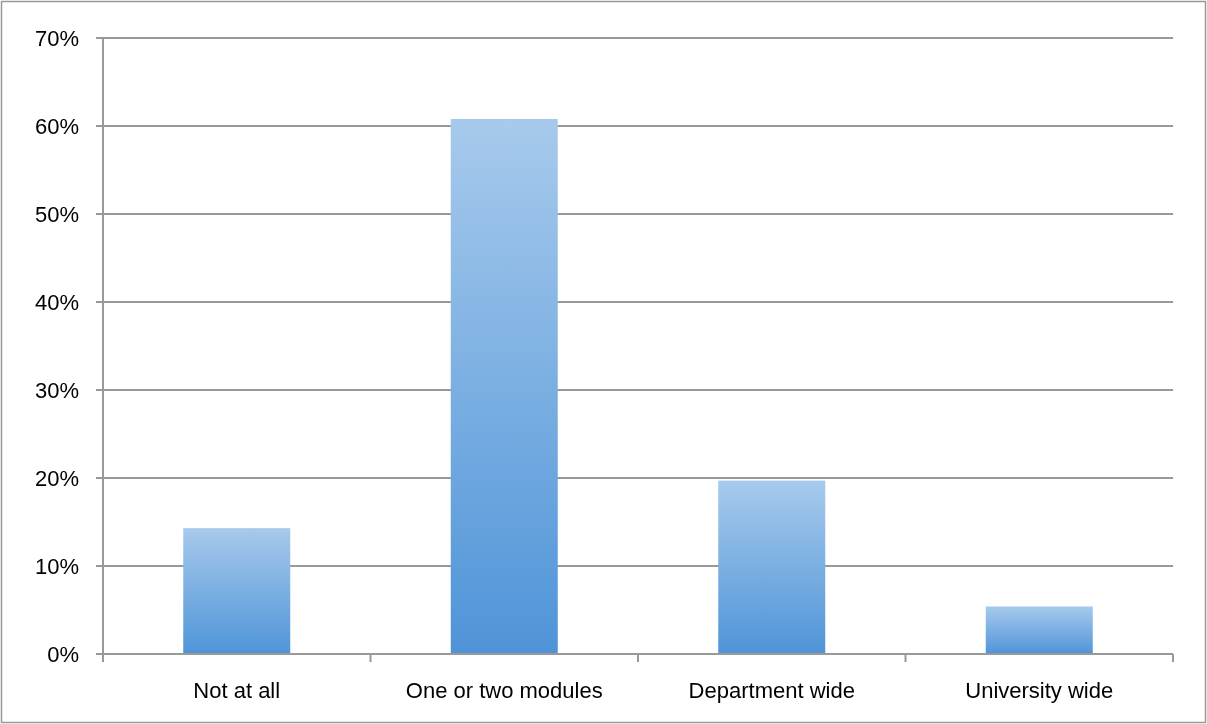 The height and width of the screenshot is (724, 1207). What do you see at coordinates (771, 690) in the screenshot?
I see `x-tick-label: Department wide` at bounding box center [771, 690].